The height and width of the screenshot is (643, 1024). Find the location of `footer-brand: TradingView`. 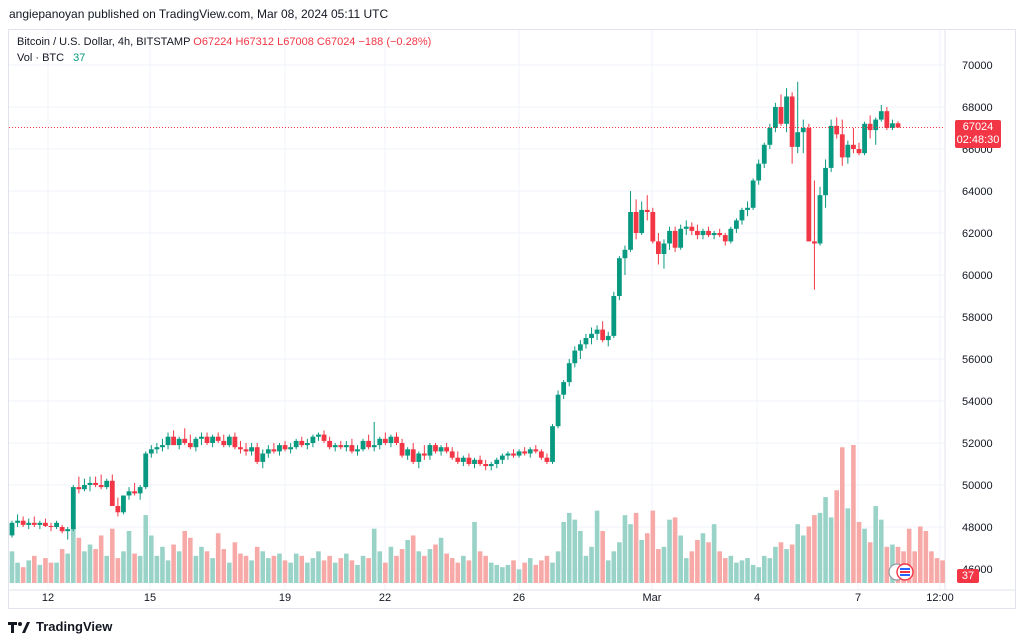

footer-brand: TradingView is located at coordinates (60, 626).